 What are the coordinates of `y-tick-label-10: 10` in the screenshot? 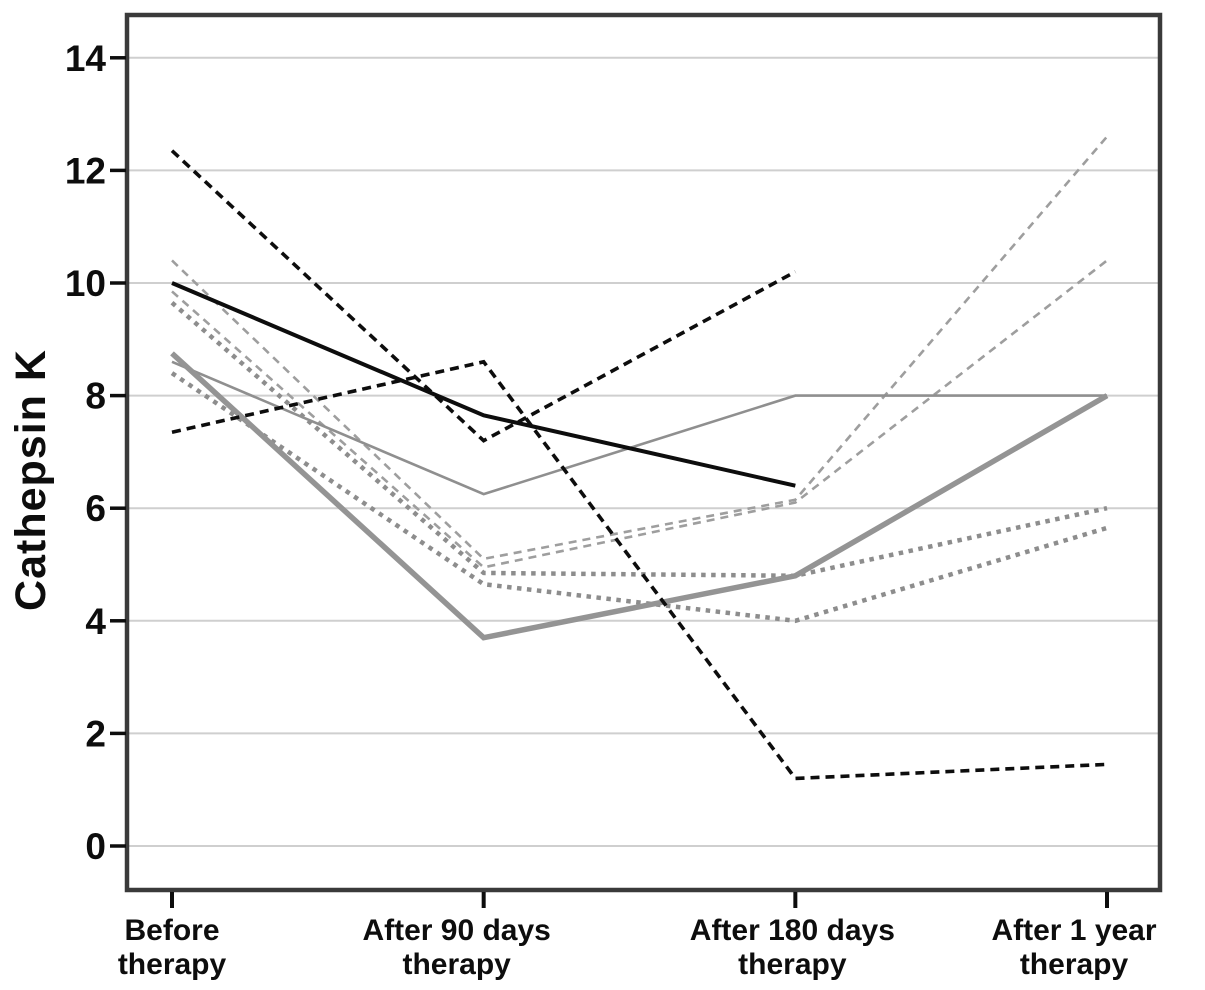 It's located at (85, 283).